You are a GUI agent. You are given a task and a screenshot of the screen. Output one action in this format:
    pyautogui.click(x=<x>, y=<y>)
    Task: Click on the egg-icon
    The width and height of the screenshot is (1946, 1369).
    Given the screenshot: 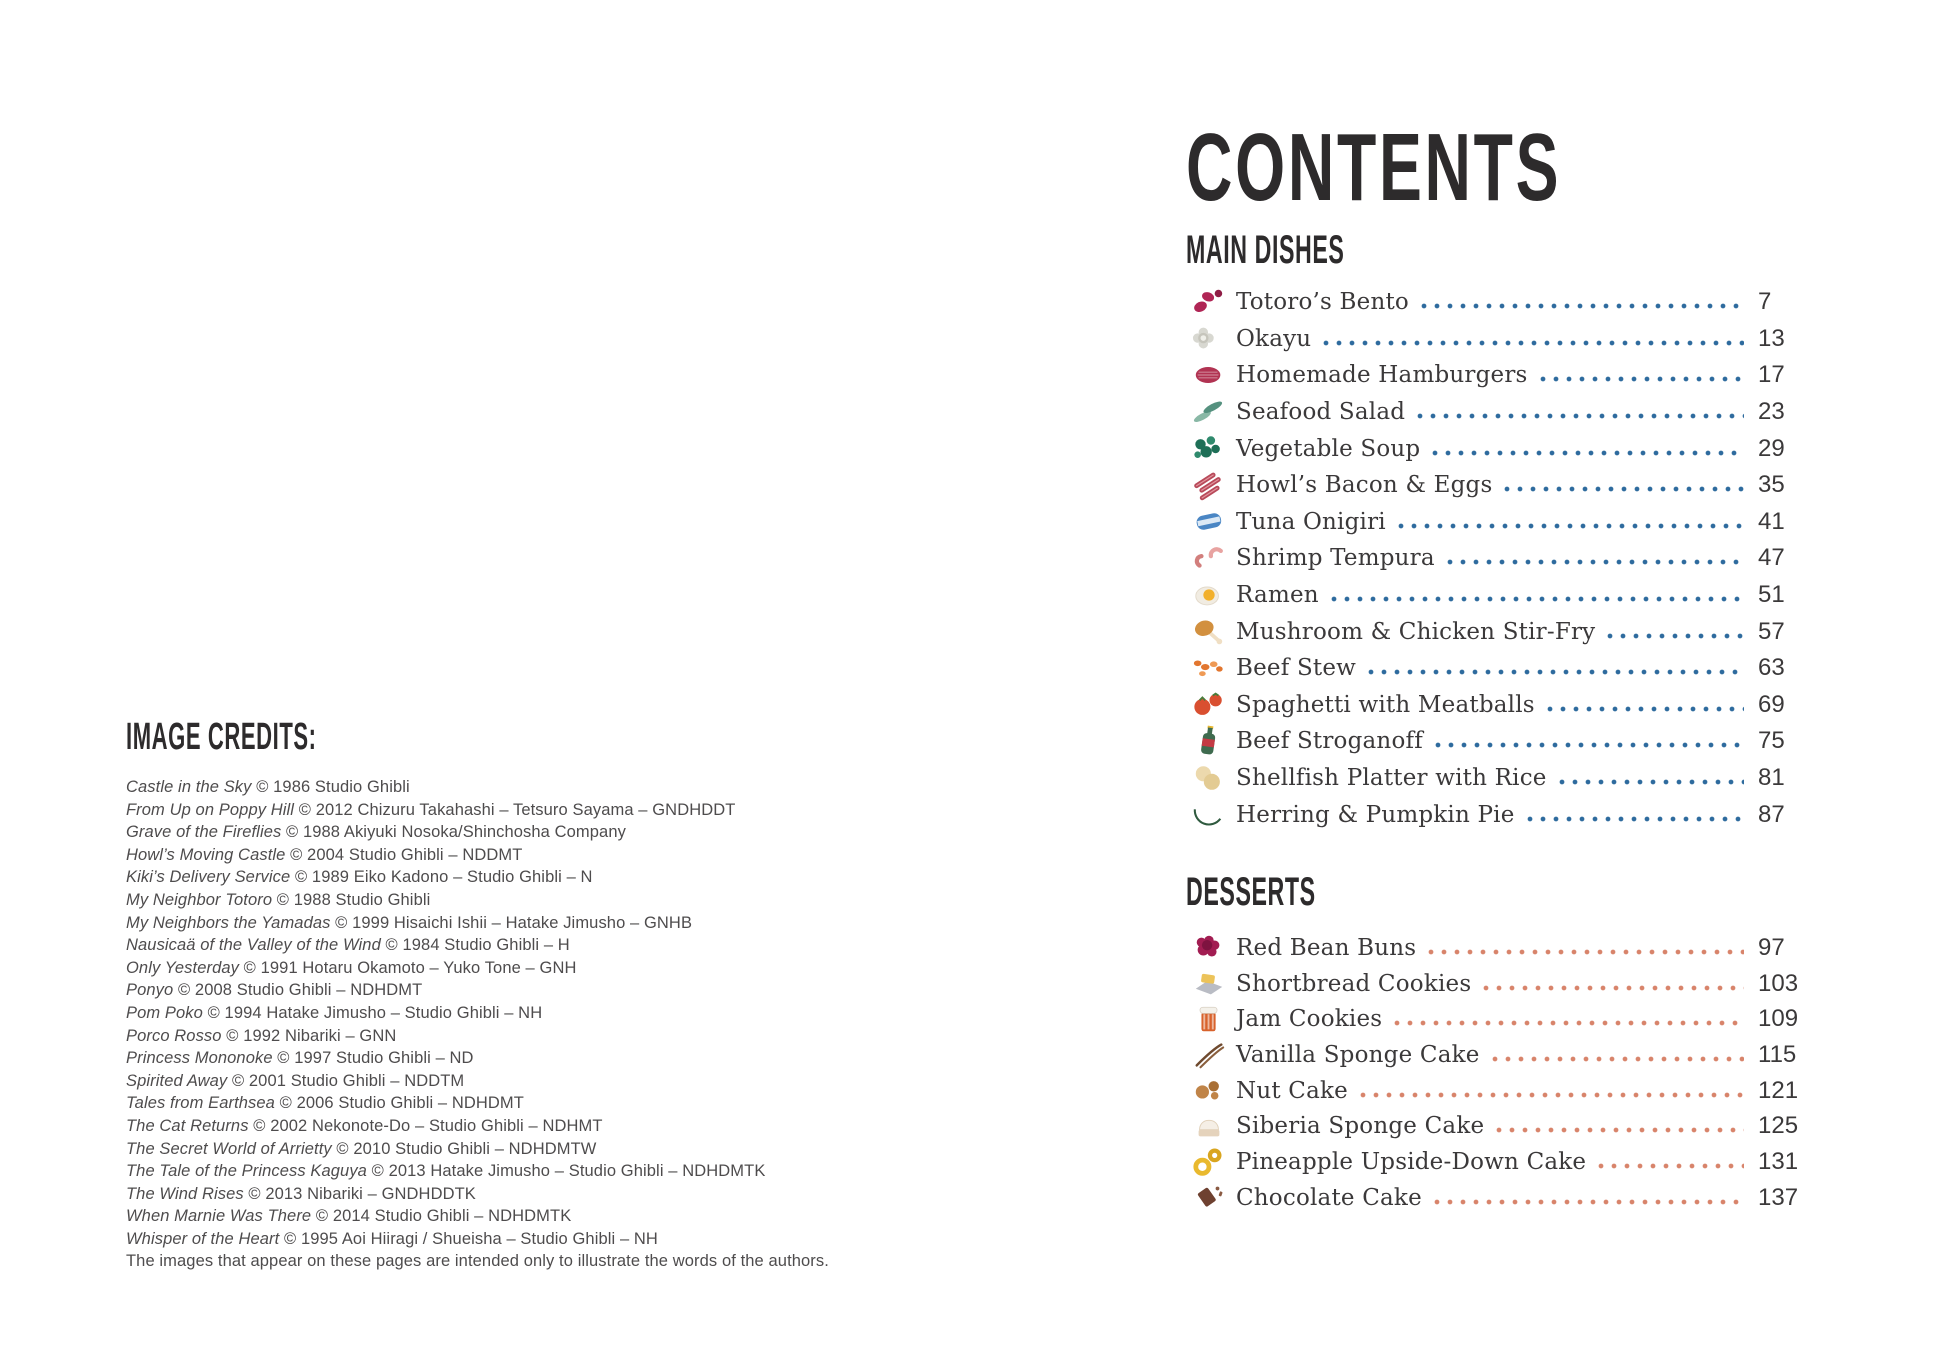 What is the action you would take?
    pyautogui.click(x=1209, y=595)
    